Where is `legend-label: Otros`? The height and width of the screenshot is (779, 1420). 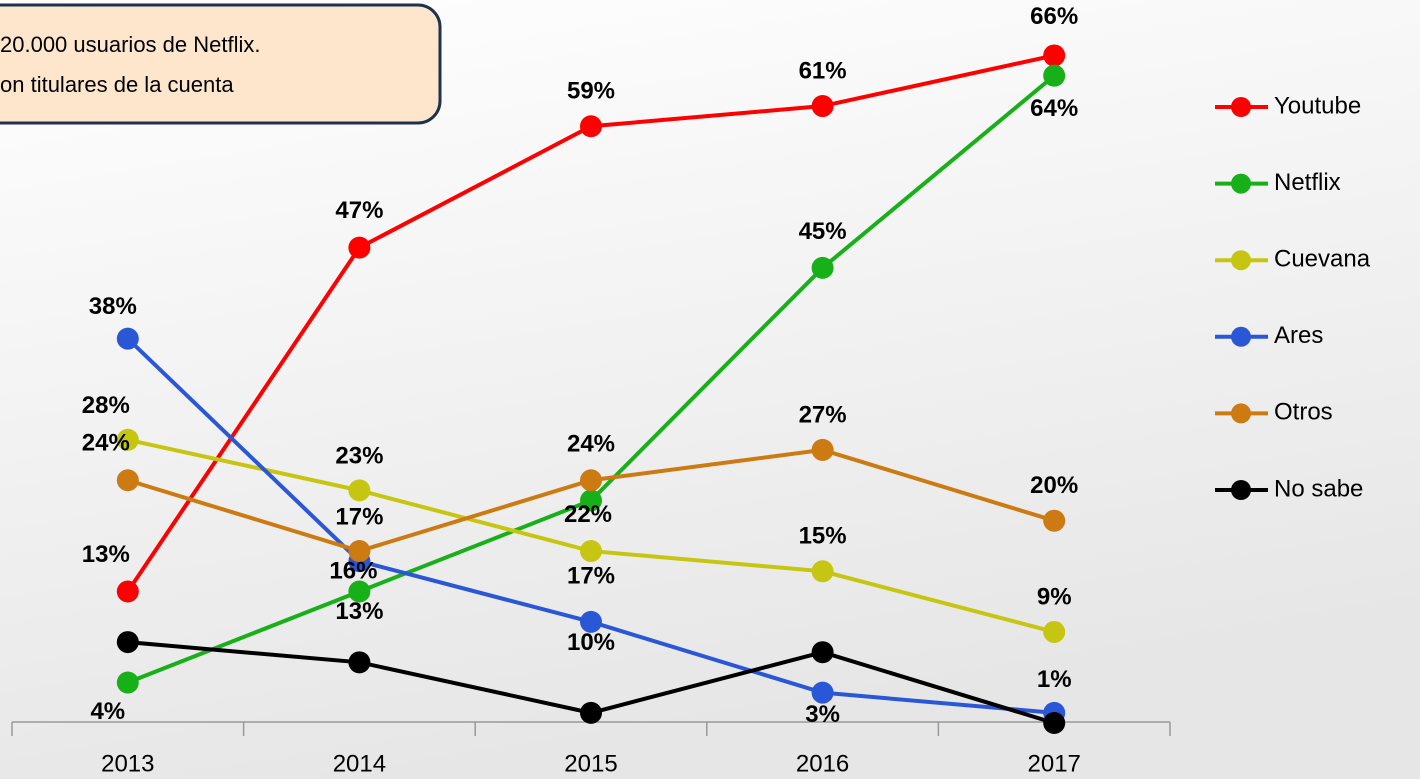 legend-label: Otros is located at coordinates (1303, 412).